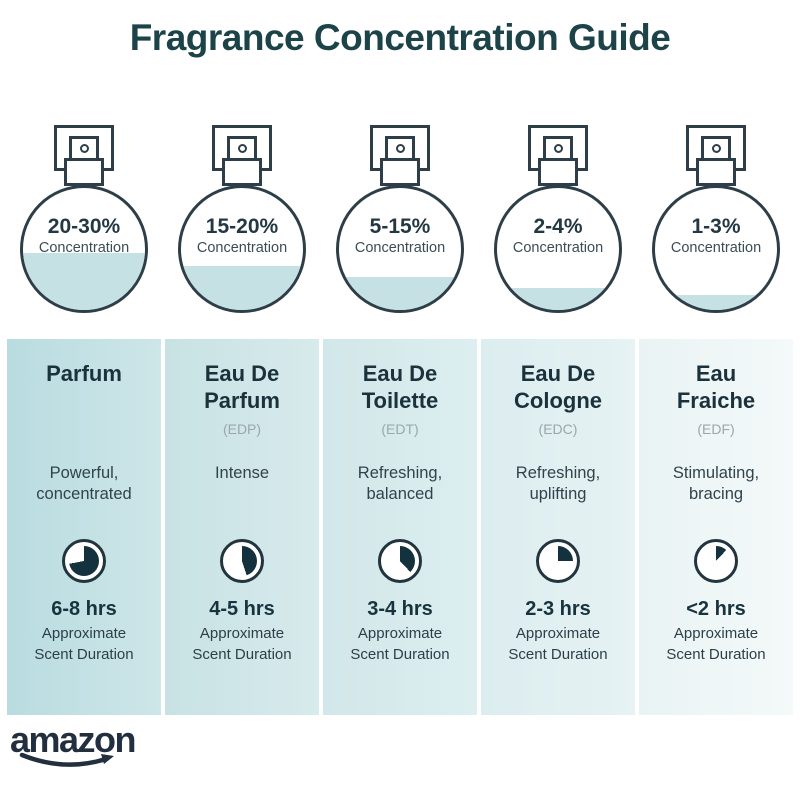 Image resolution: width=800 pixels, height=800 pixels. Describe the element at coordinates (242, 609) in the screenshot. I see `scent-duration-value: 4-5 hrs` at that location.